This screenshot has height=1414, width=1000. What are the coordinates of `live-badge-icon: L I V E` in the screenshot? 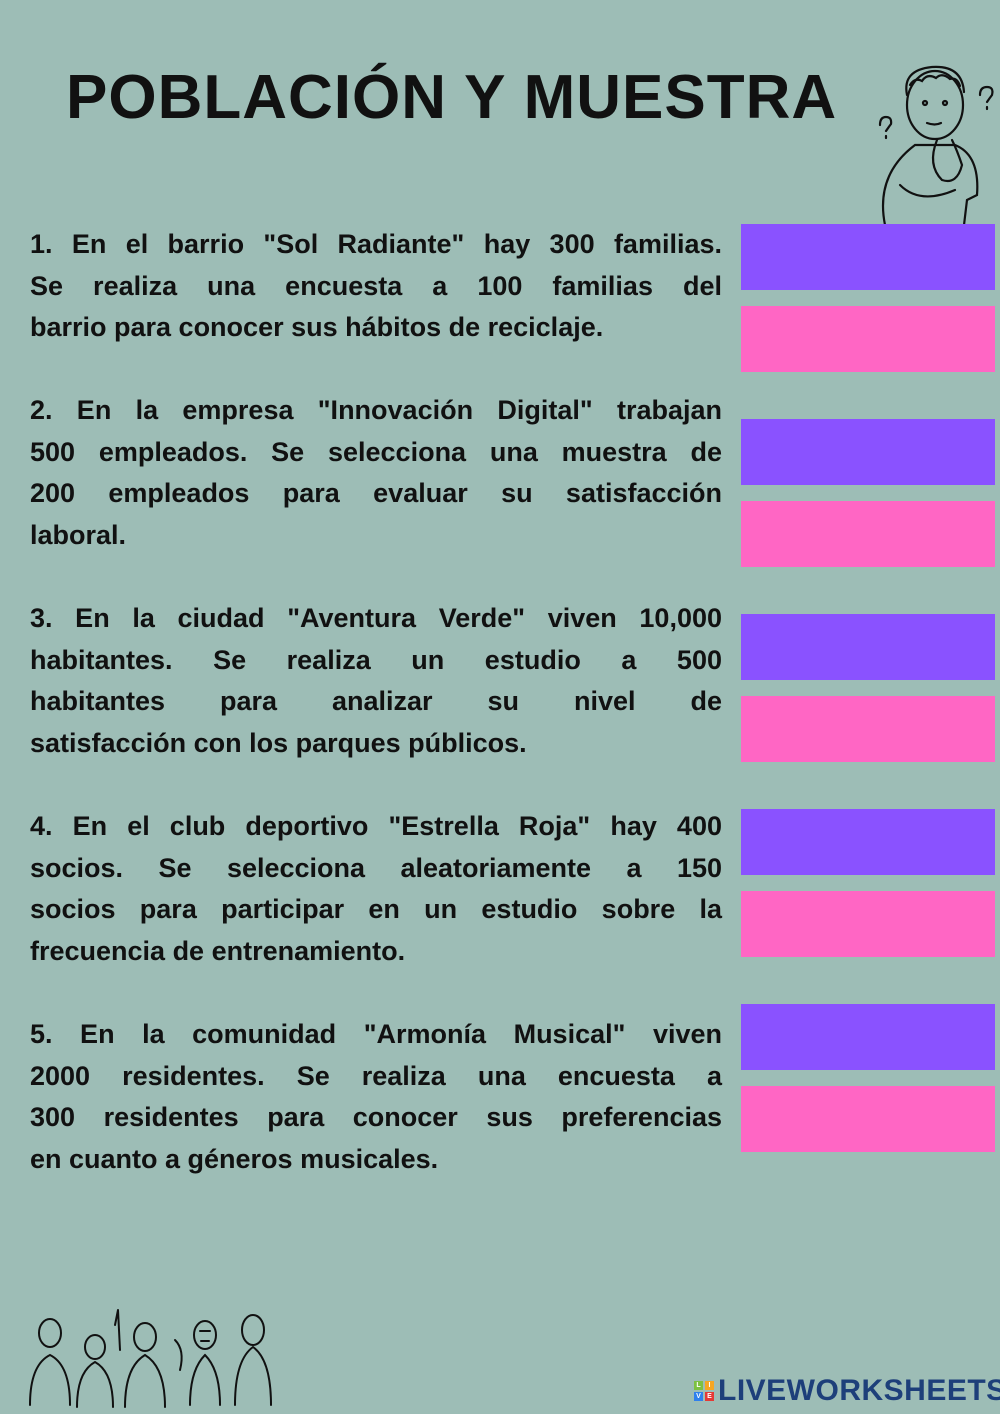 It's located at (704, 1391).